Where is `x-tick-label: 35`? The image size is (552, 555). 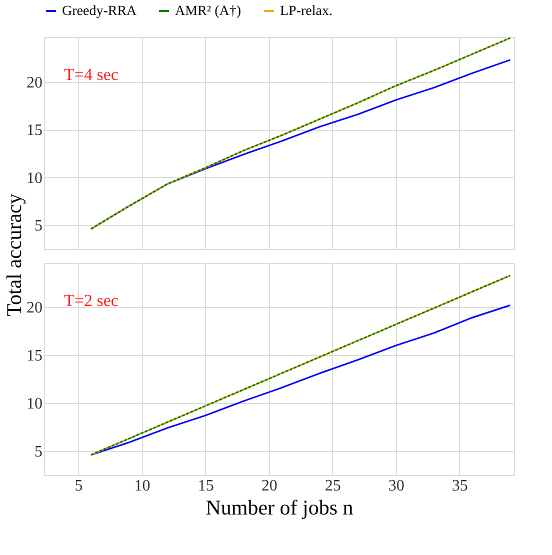
x-tick-label: 35 is located at coordinates (460, 486).